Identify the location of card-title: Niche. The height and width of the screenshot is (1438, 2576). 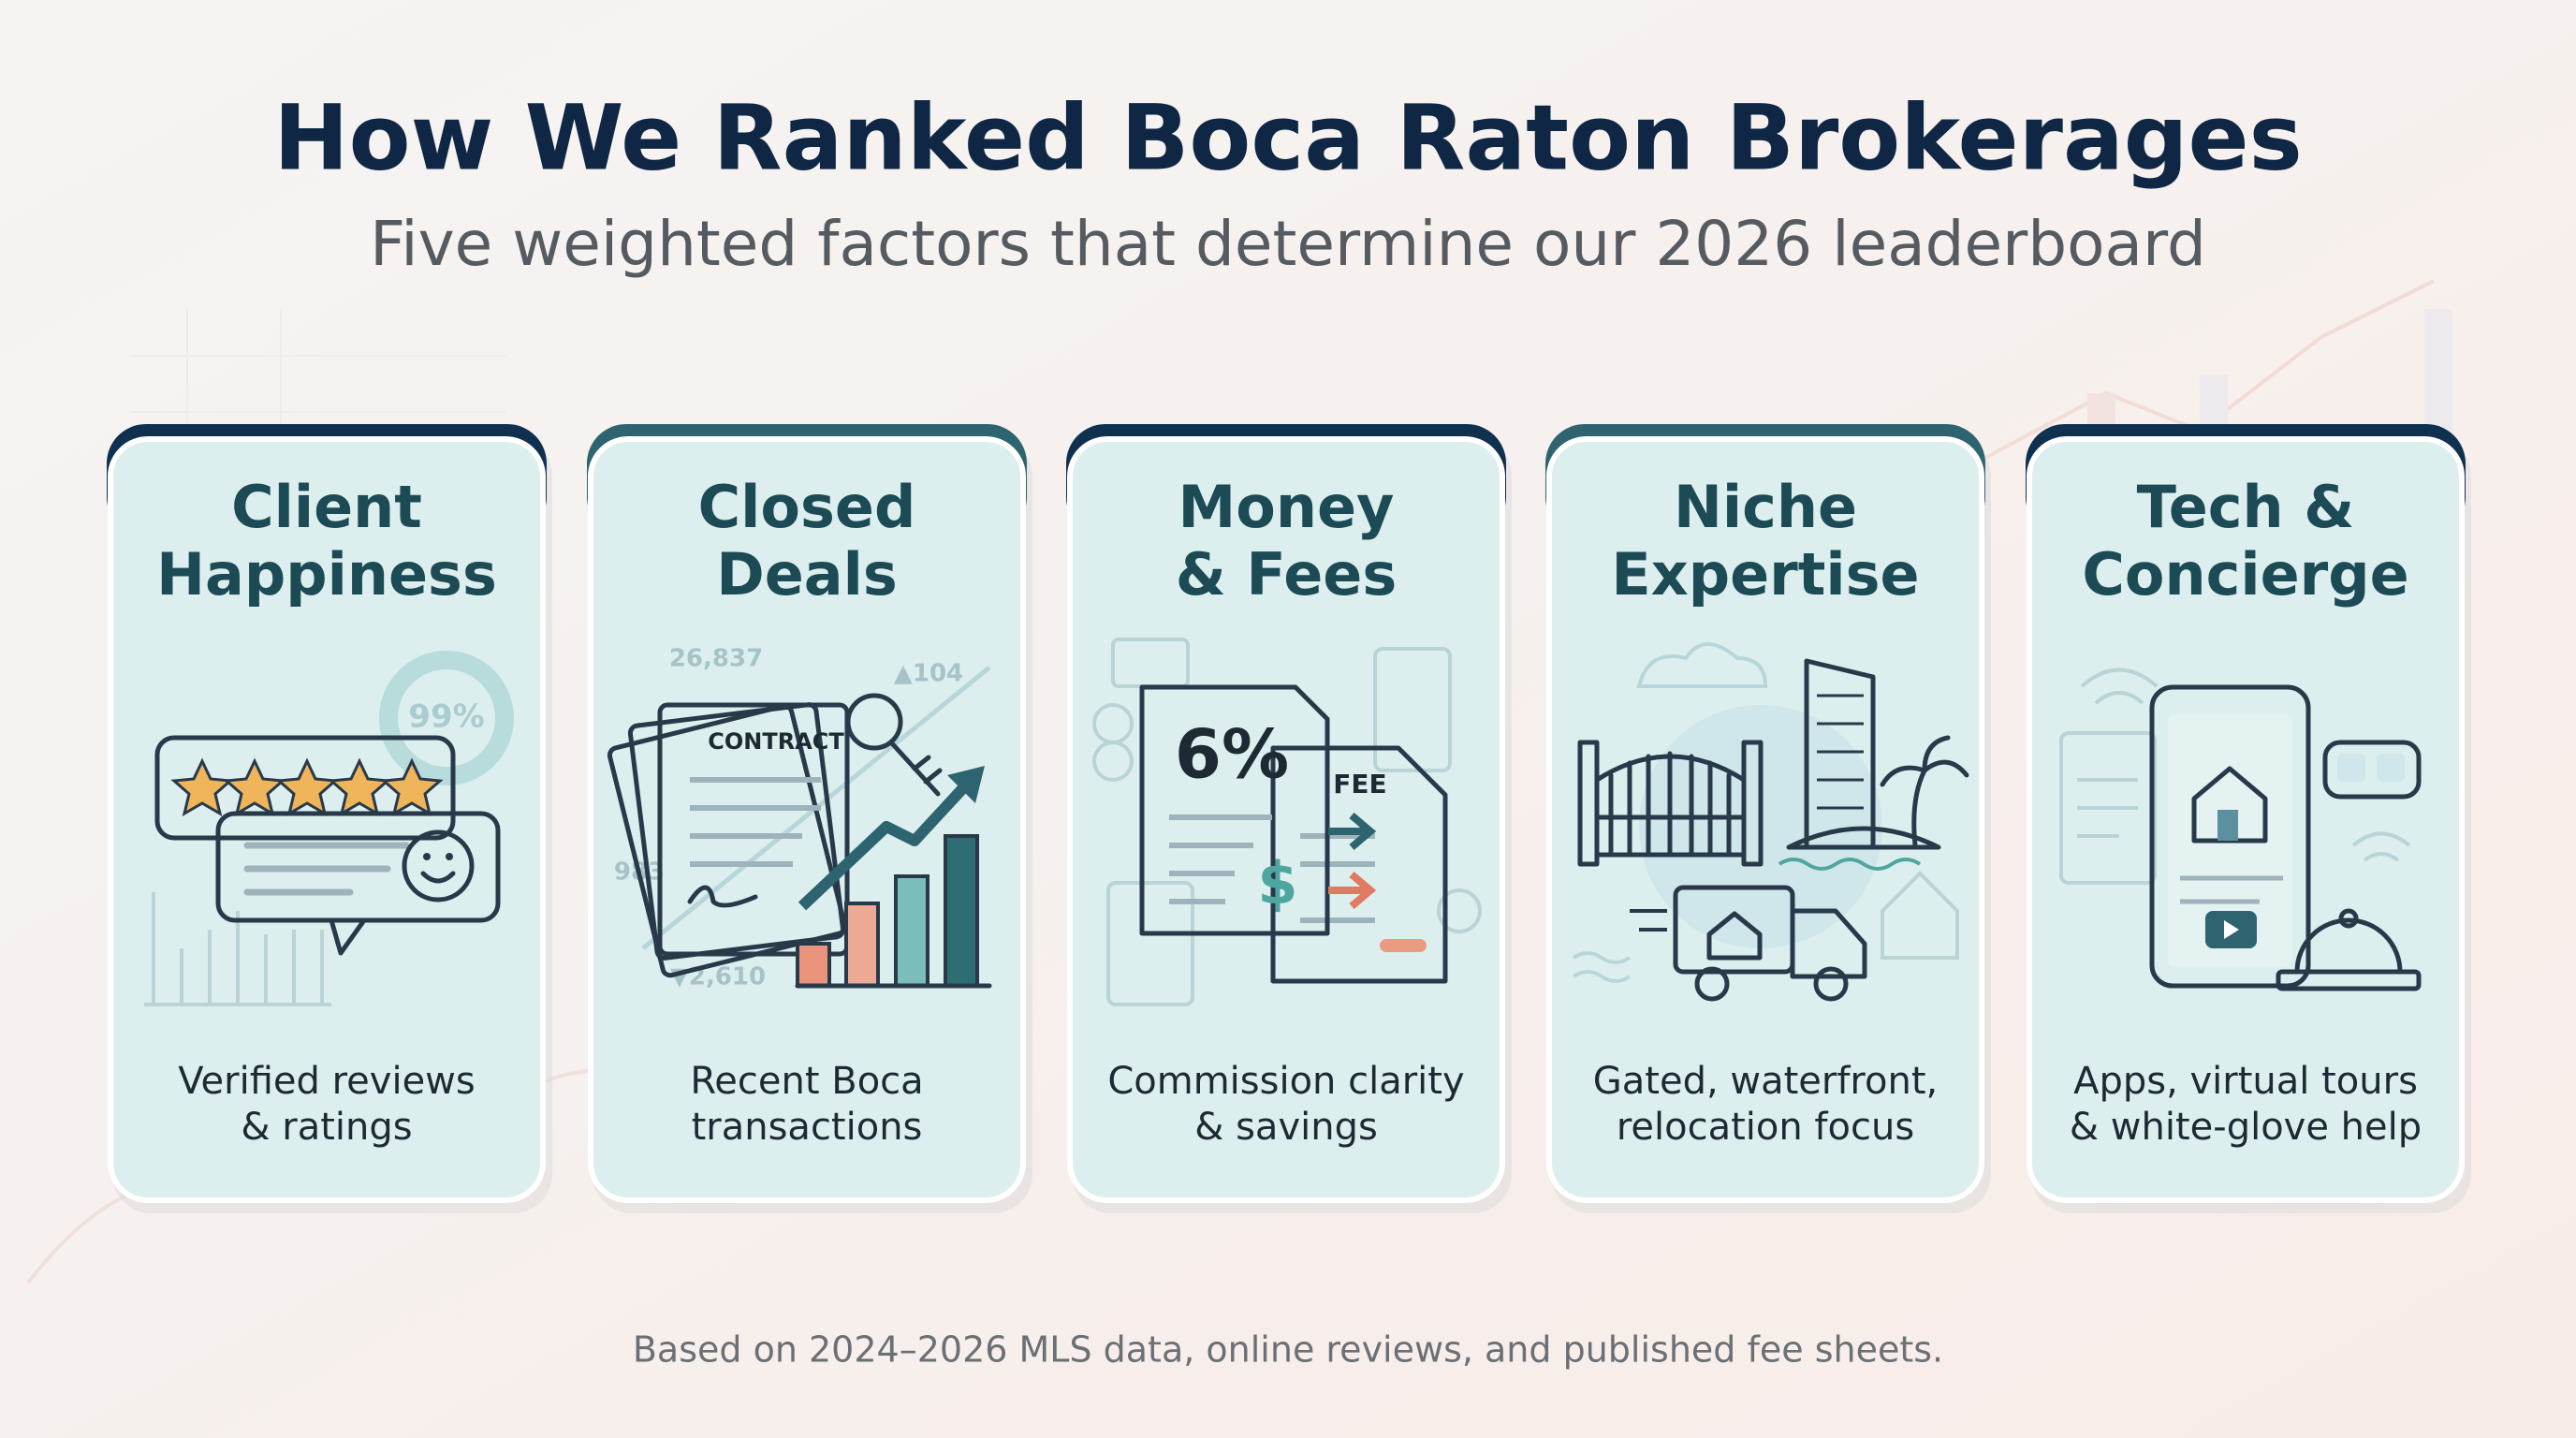
(1765, 507).